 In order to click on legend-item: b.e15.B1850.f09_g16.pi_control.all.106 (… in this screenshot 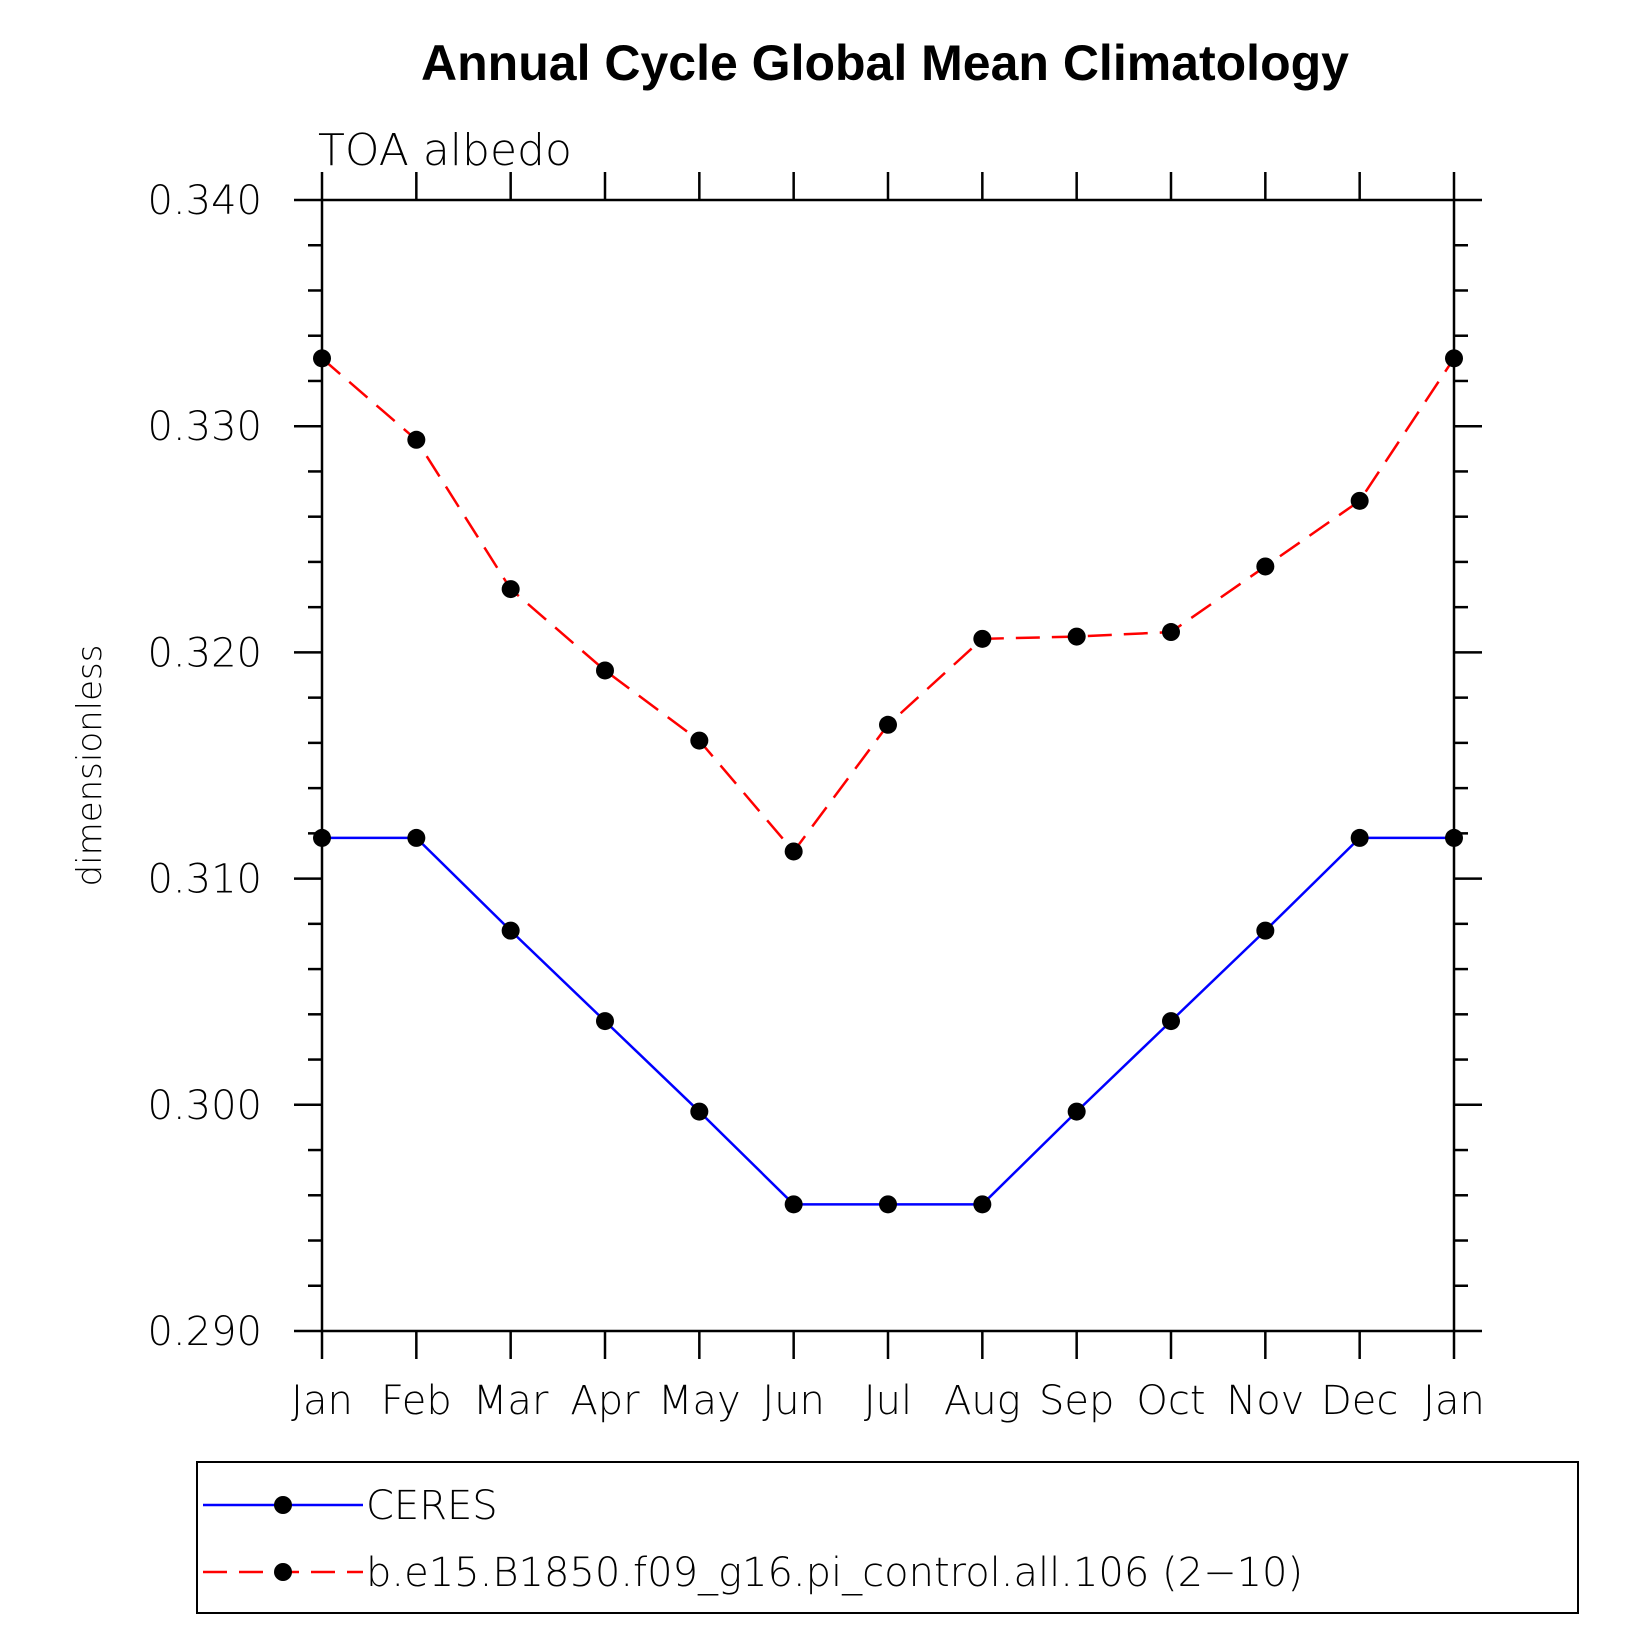, I will do `click(753, 1573)`.